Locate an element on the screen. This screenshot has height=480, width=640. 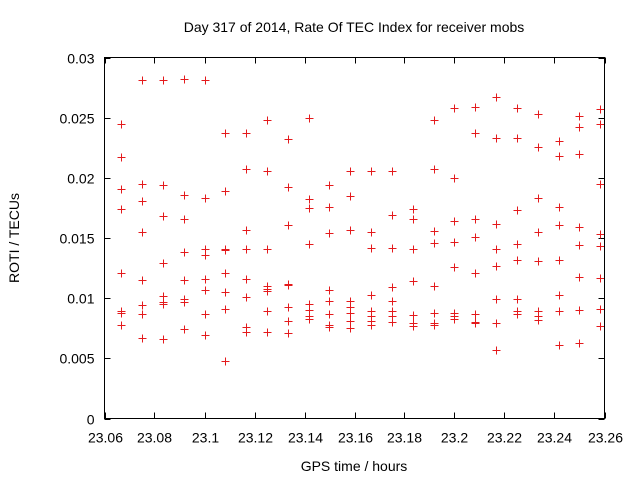
x-tick-label: 23.16 is located at coordinates (355, 438).